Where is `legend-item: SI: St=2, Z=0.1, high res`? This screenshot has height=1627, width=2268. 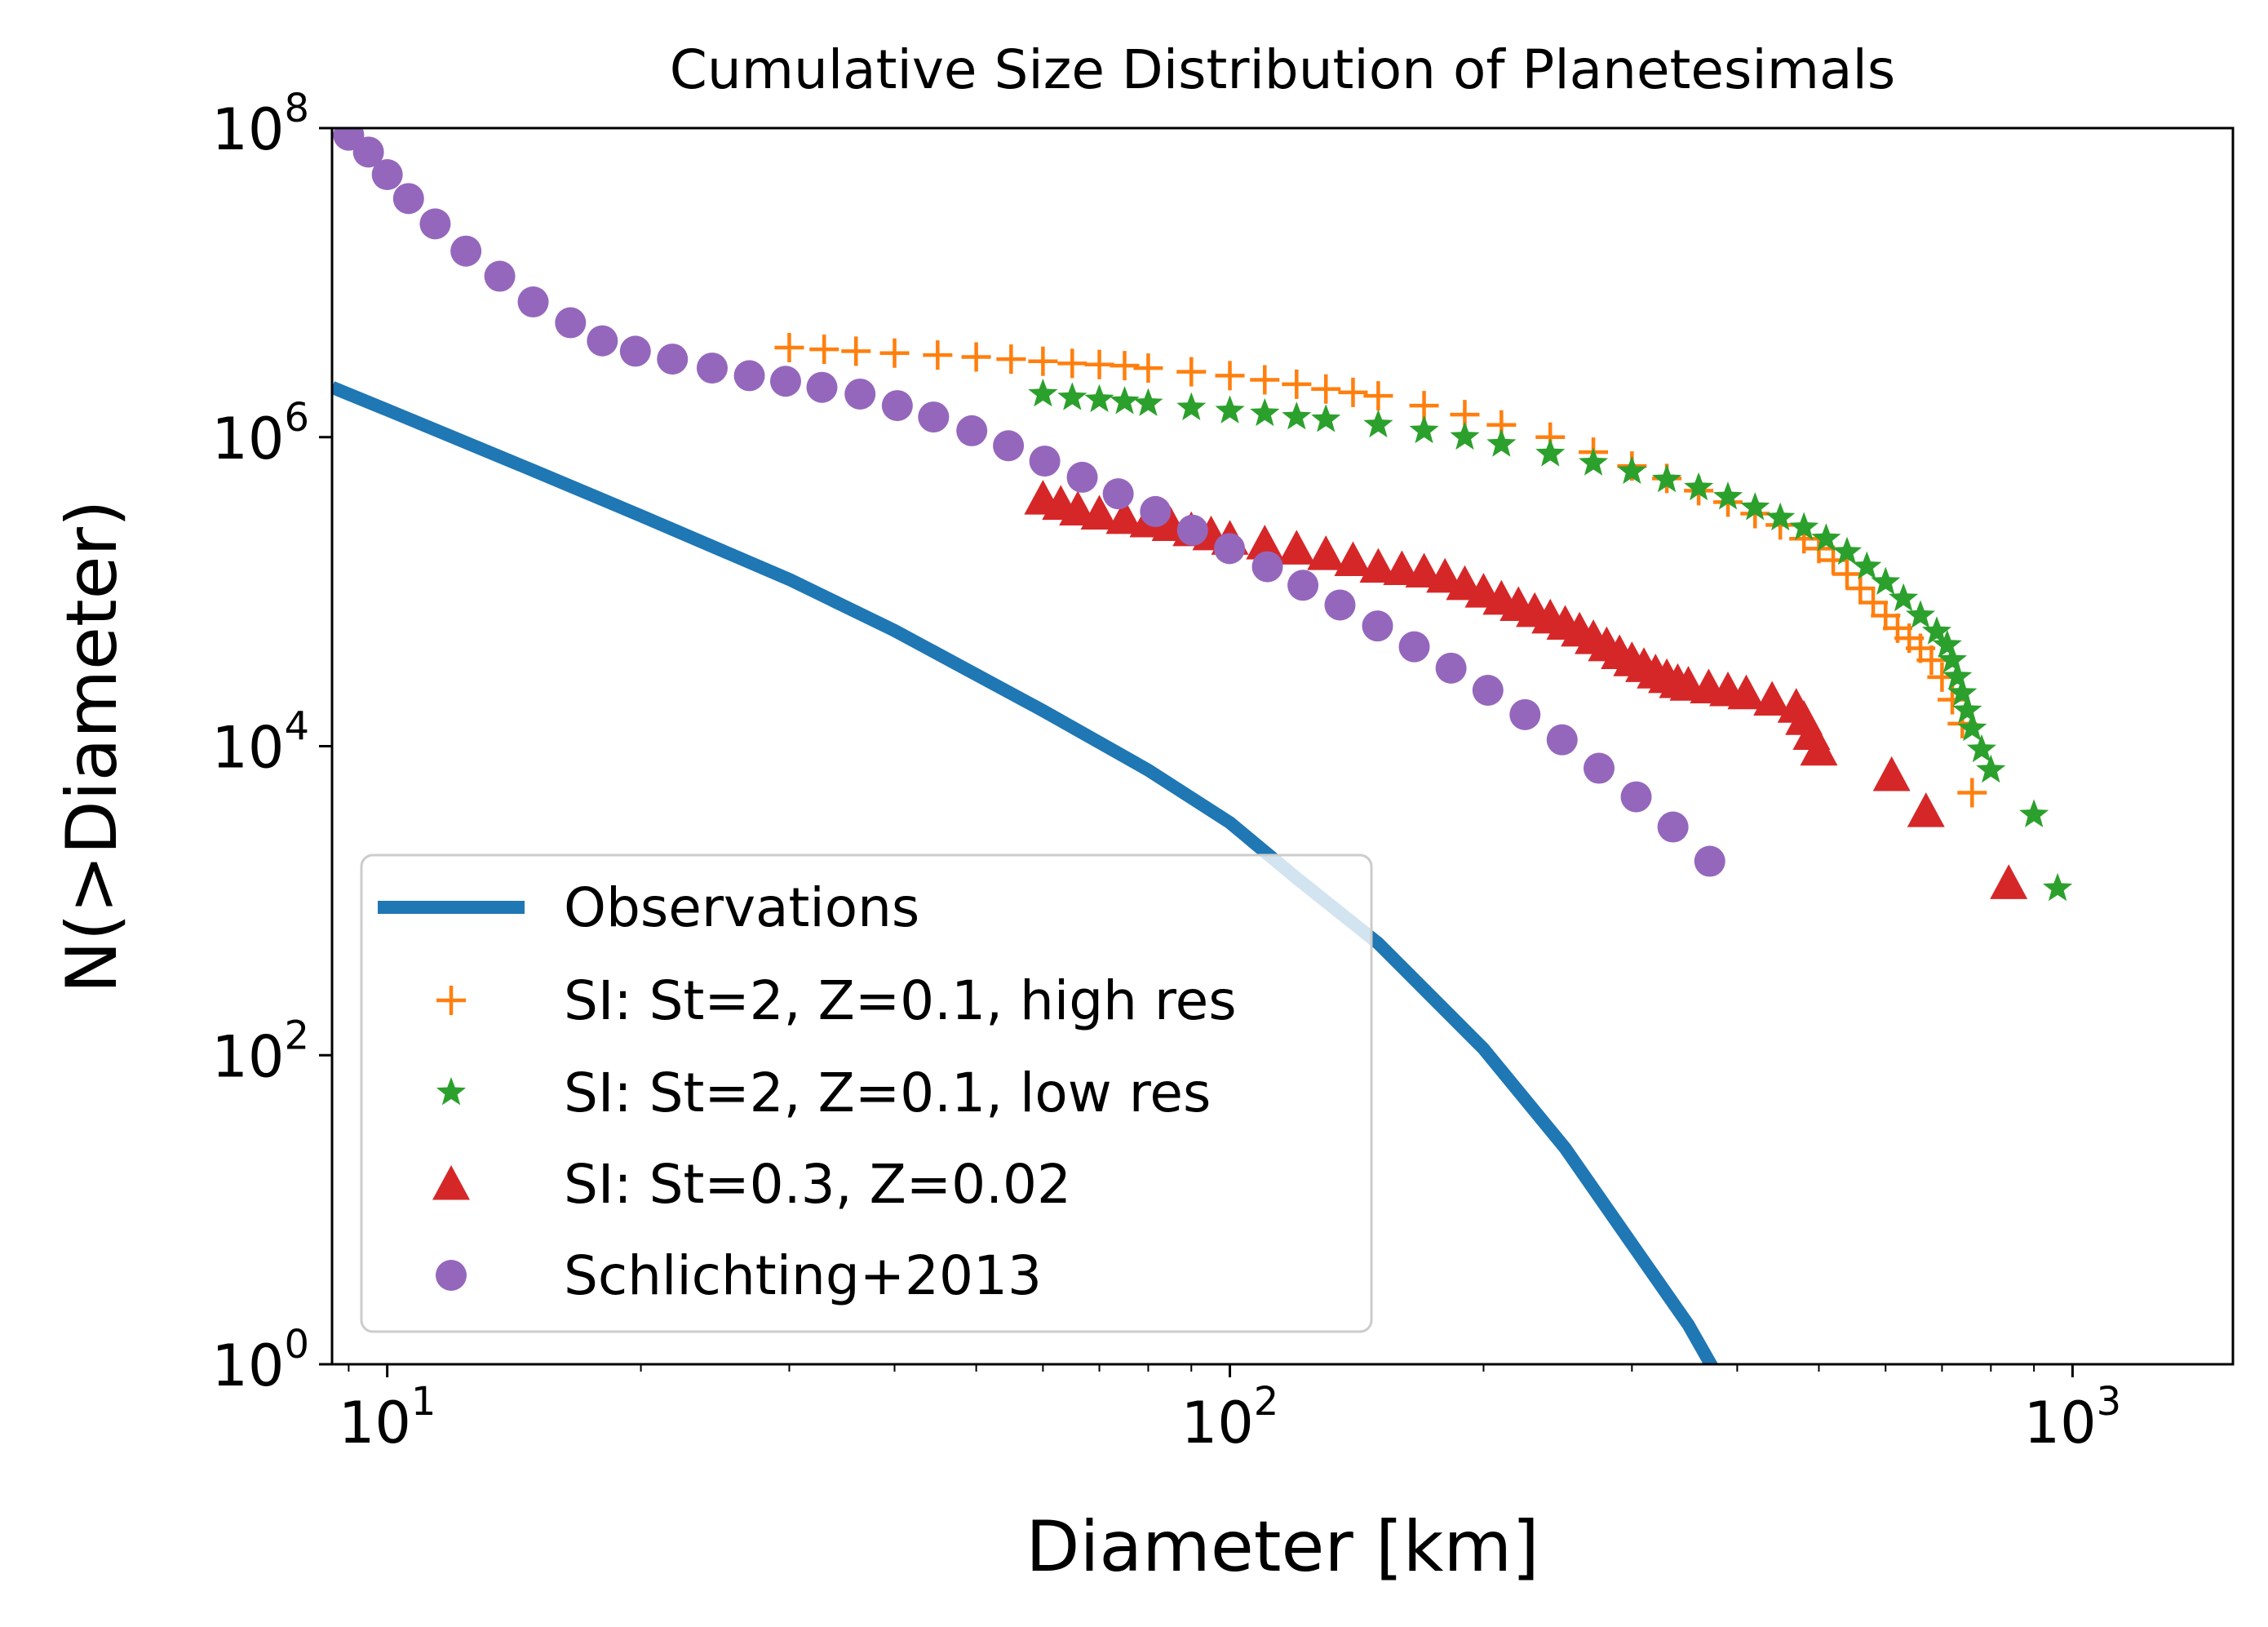 legend-item: SI: St=2, Z=0.1, high res is located at coordinates (836, 1001).